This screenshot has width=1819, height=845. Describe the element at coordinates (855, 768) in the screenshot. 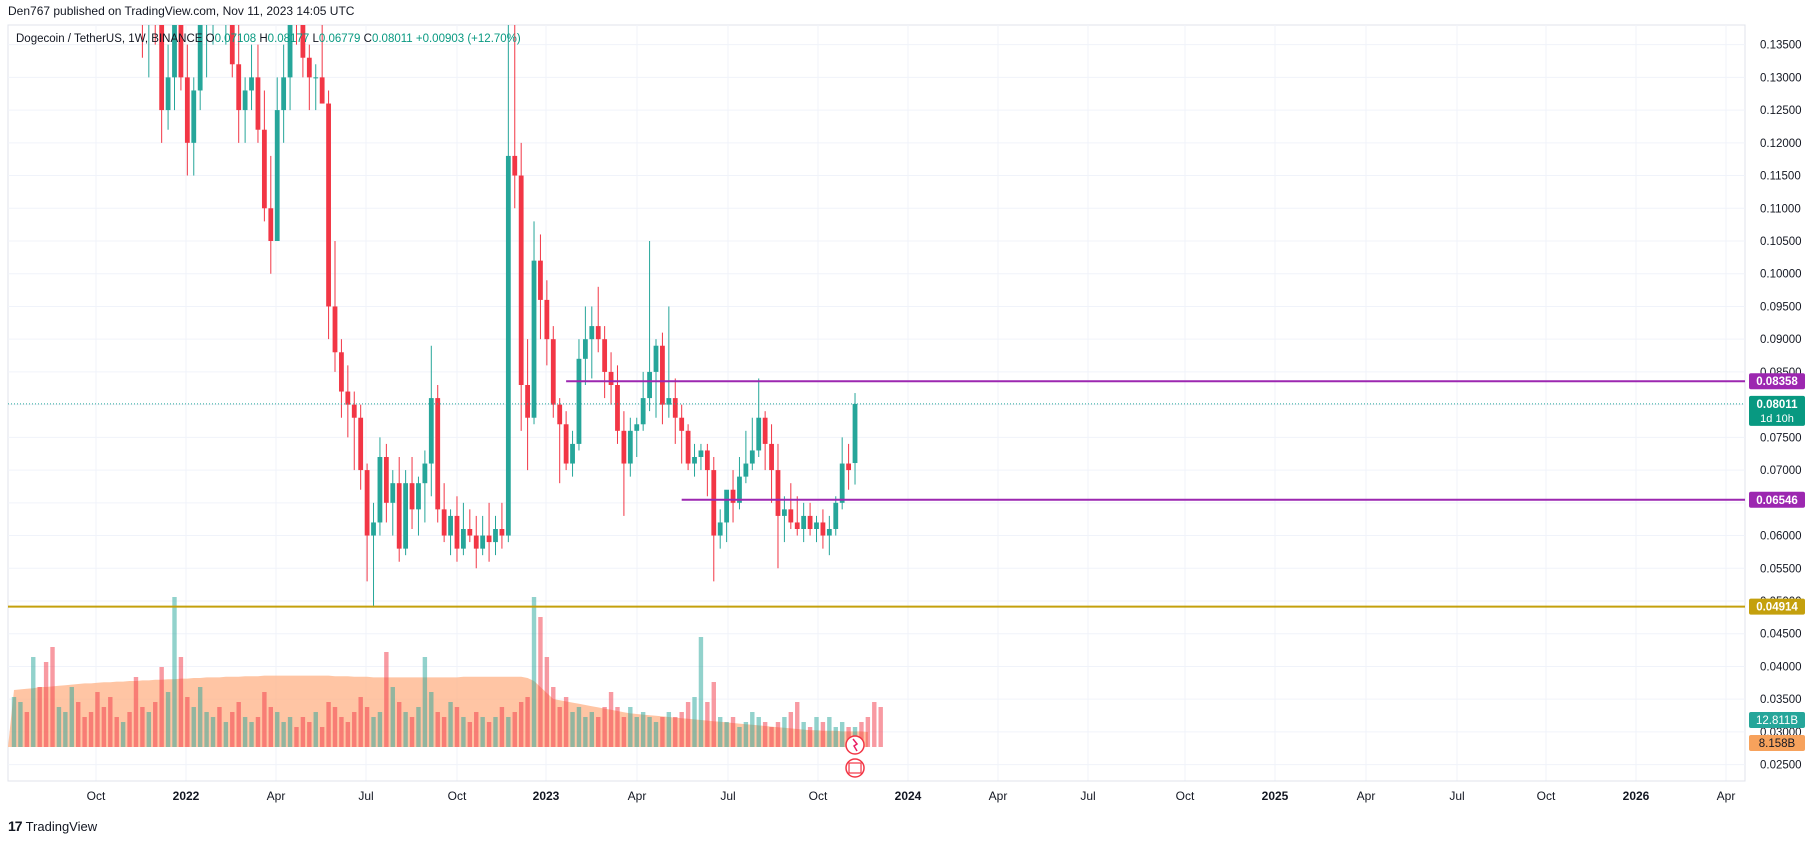

I see `us-flag-icon` at that location.